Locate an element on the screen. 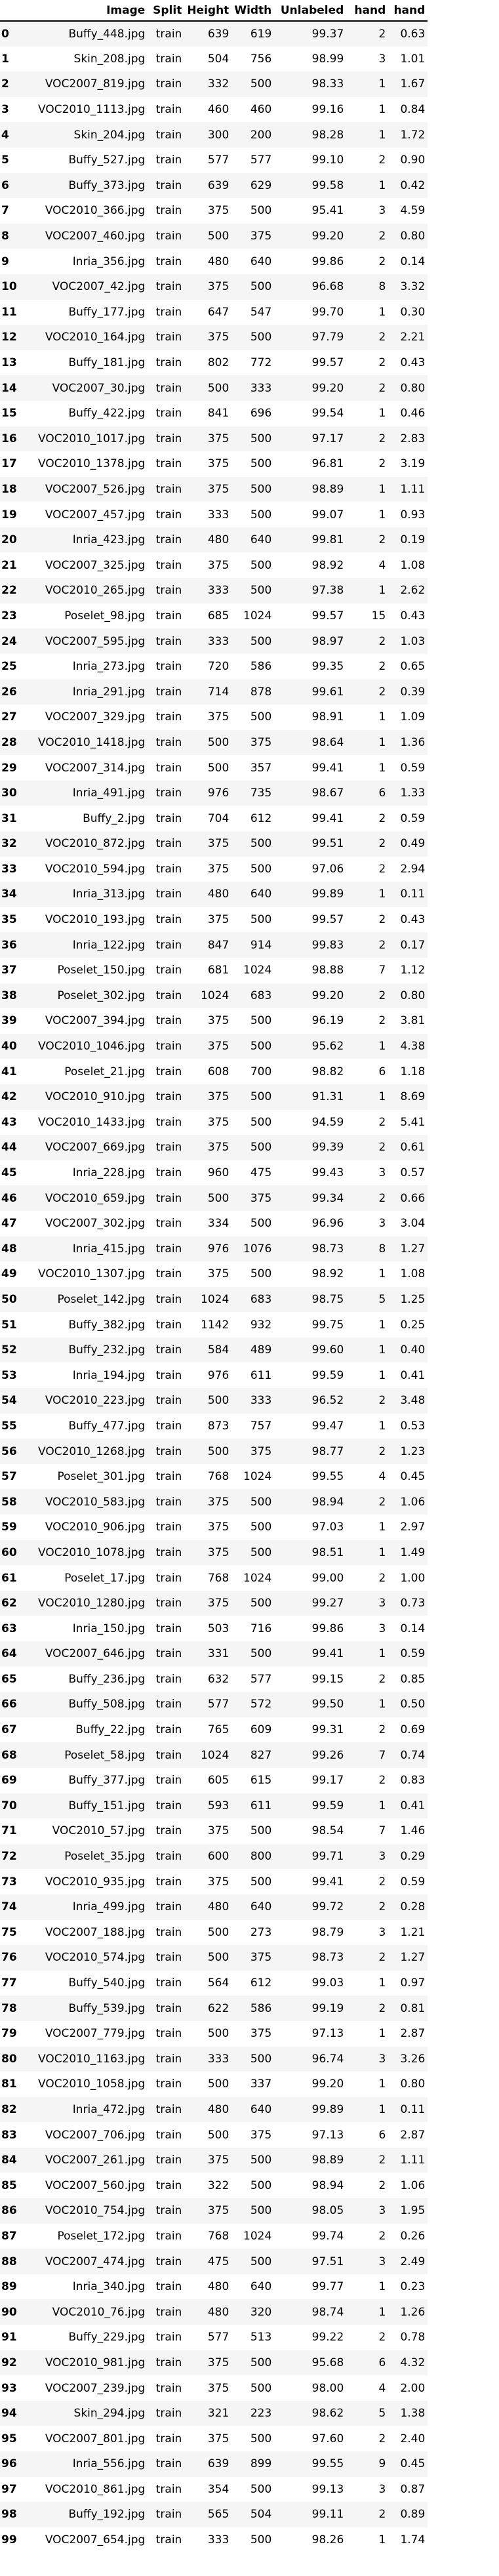 The height and width of the screenshot is (2576, 499). column-header-index is located at coordinates (17, 11).